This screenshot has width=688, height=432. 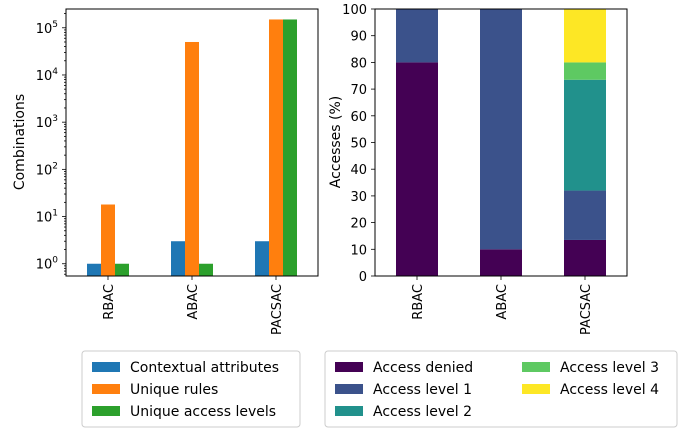 I want to click on legend-label-unique-access-levels: Unique access levels, so click(x=203, y=412).